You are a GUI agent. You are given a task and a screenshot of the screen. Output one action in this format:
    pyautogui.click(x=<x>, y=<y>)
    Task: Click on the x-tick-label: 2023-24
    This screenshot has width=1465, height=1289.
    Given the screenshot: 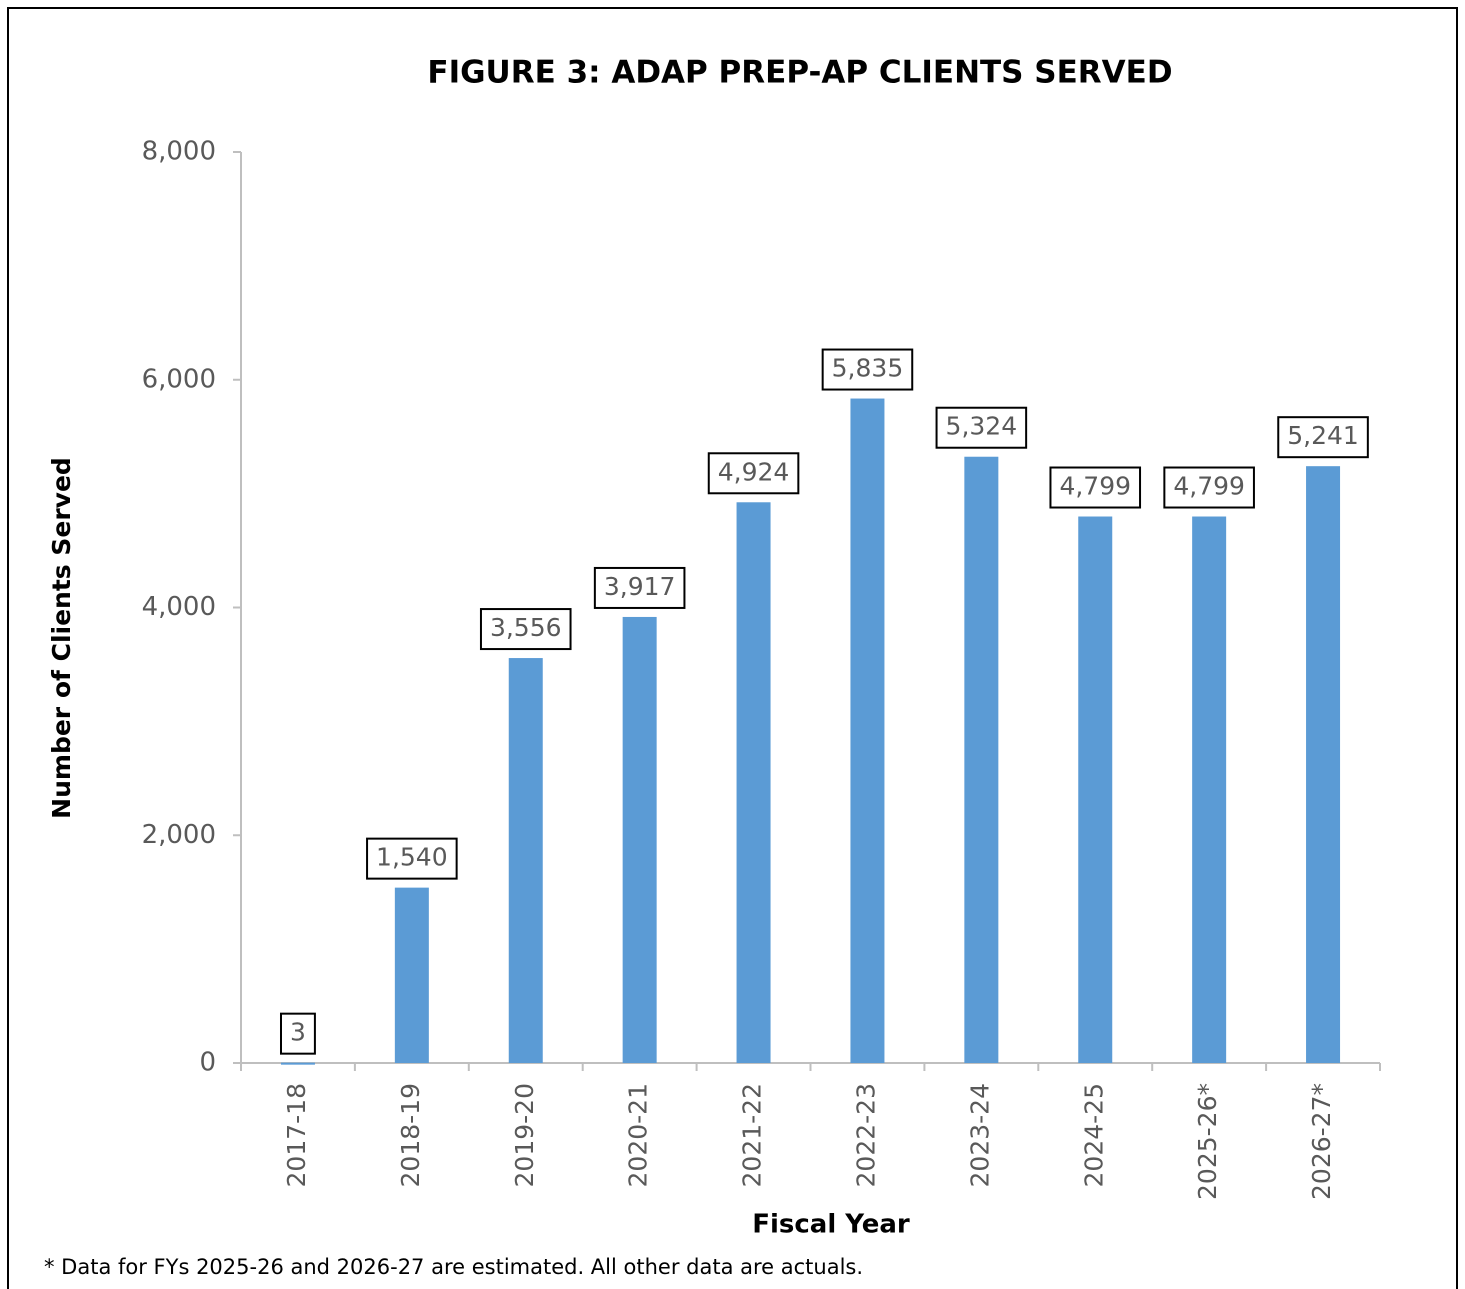 What is the action you would take?
    pyautogui.click(x=979, y=1135)
    